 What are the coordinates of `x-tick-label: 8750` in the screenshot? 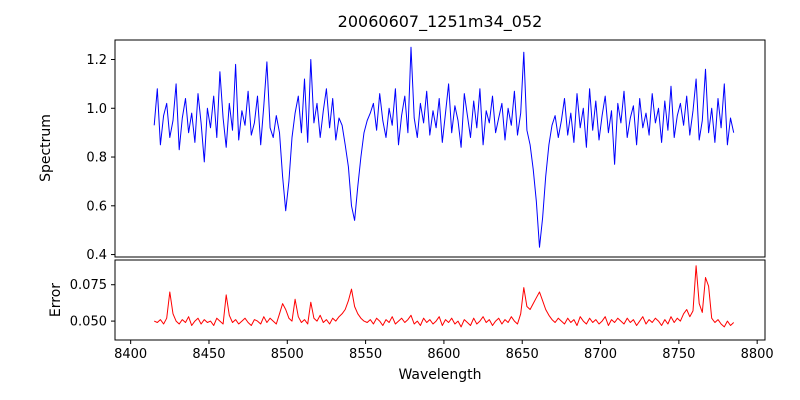 It's located at (678, 354).